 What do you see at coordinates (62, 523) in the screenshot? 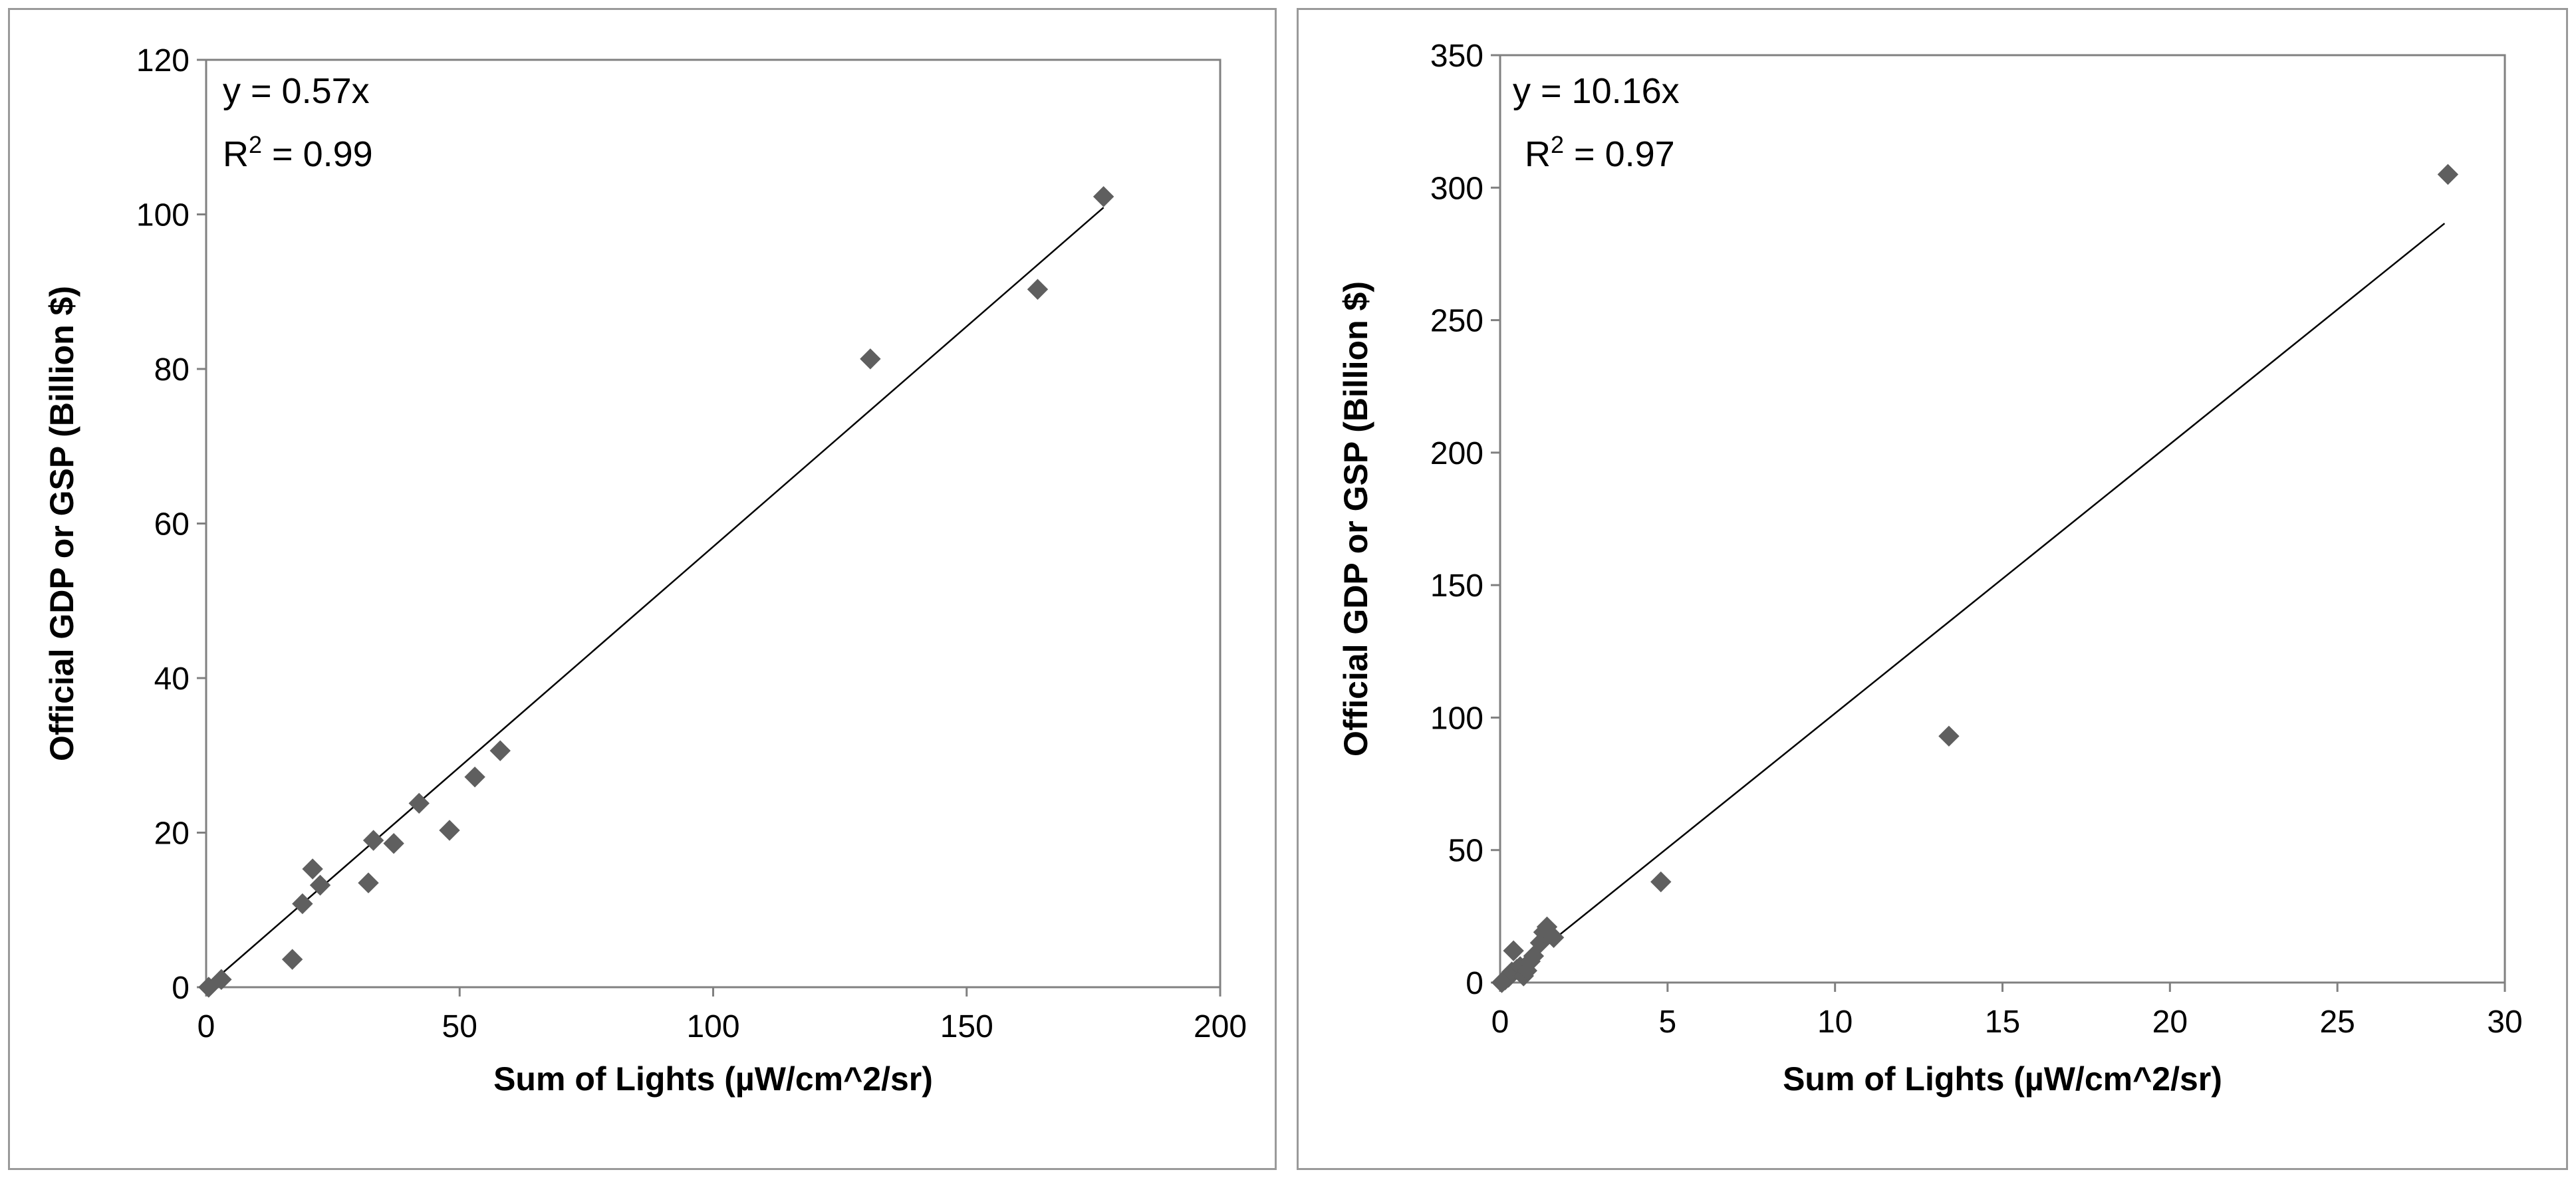
I see `left-y-axis-title: Official GDP or GSP (Billion $)` at bounding box center [62, 523].